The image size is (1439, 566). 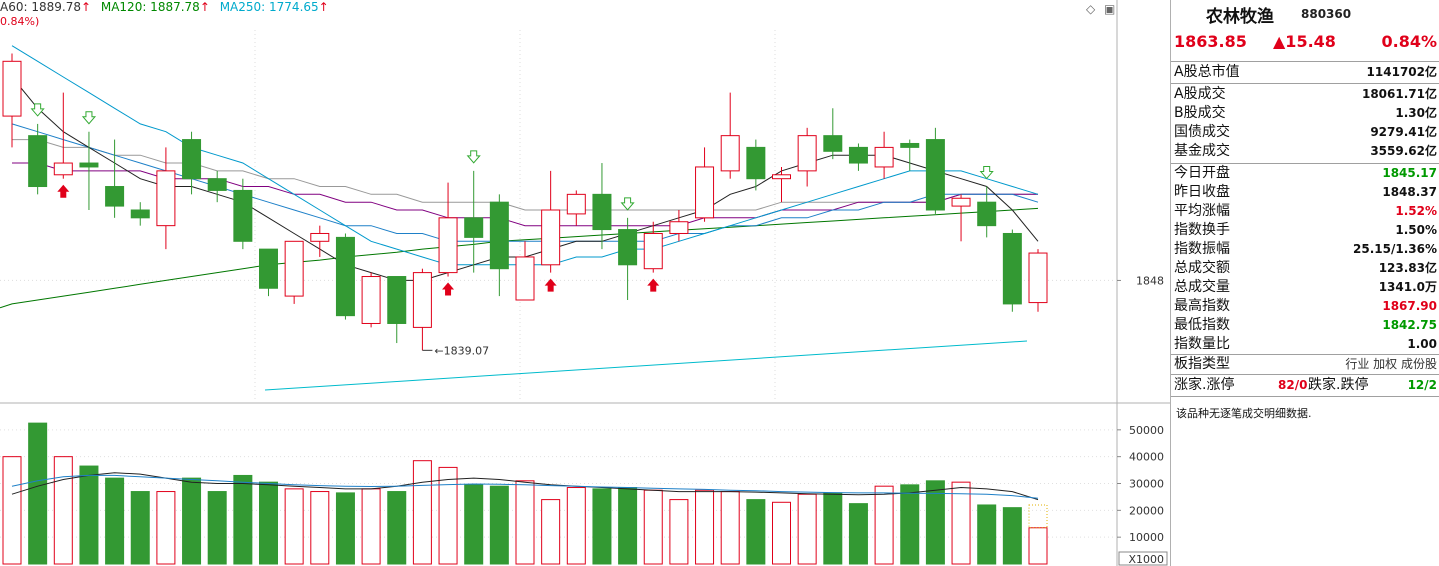 What do you see at coordinates (1091, 9) in the screenshot?
I see `diamond-icon: ◇` at bounding box center [1091, 9].